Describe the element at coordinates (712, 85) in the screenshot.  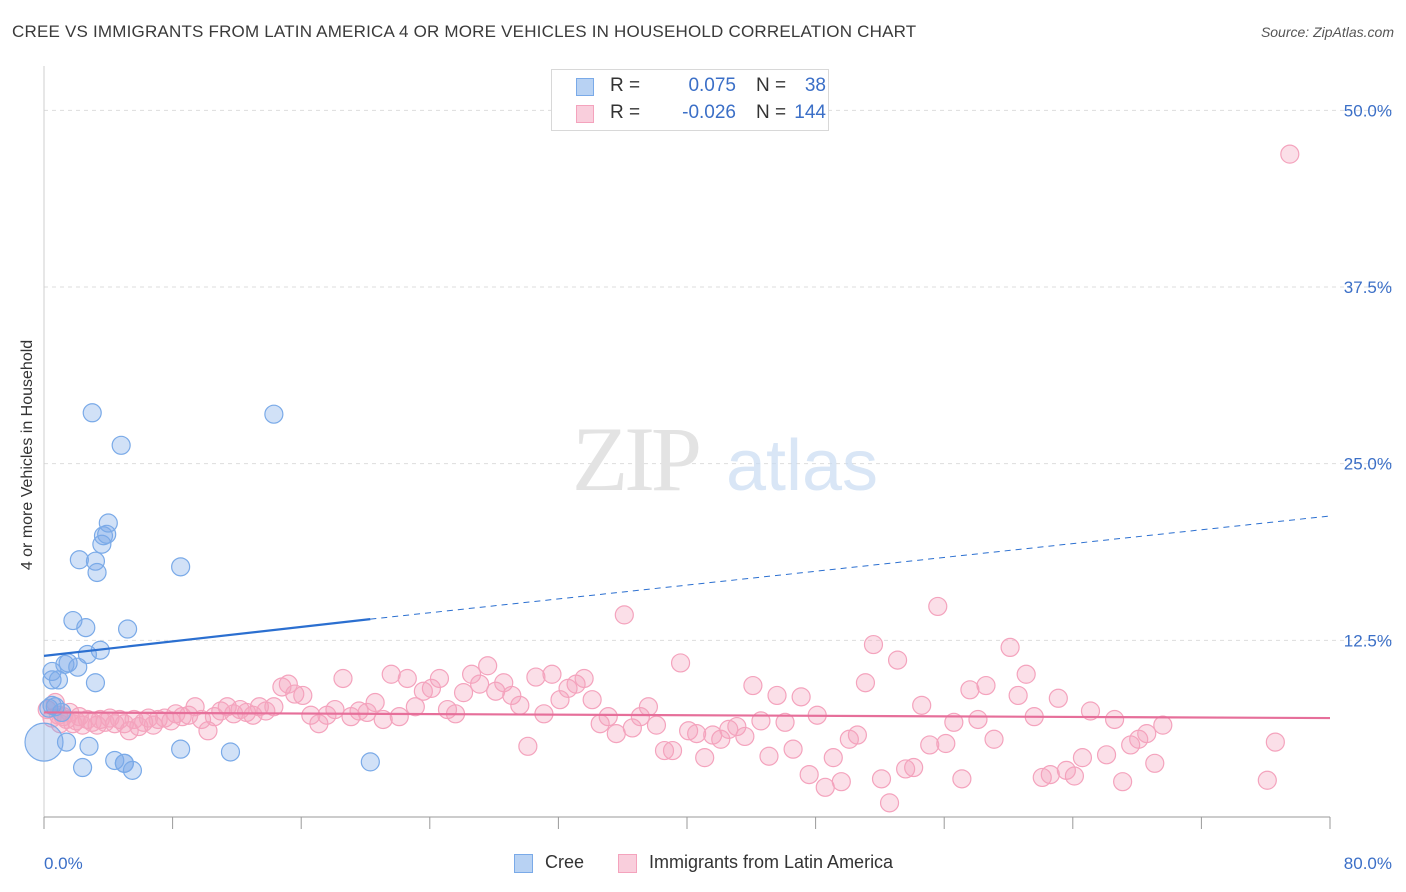
I see `r-value-cree: 0.075` at that location.